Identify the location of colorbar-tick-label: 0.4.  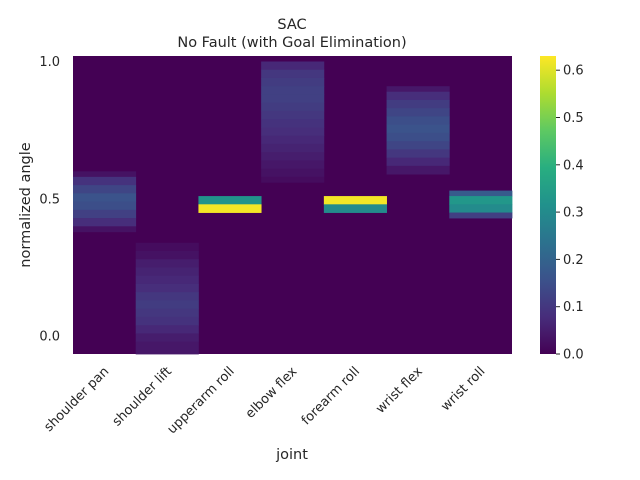
(573, 165).